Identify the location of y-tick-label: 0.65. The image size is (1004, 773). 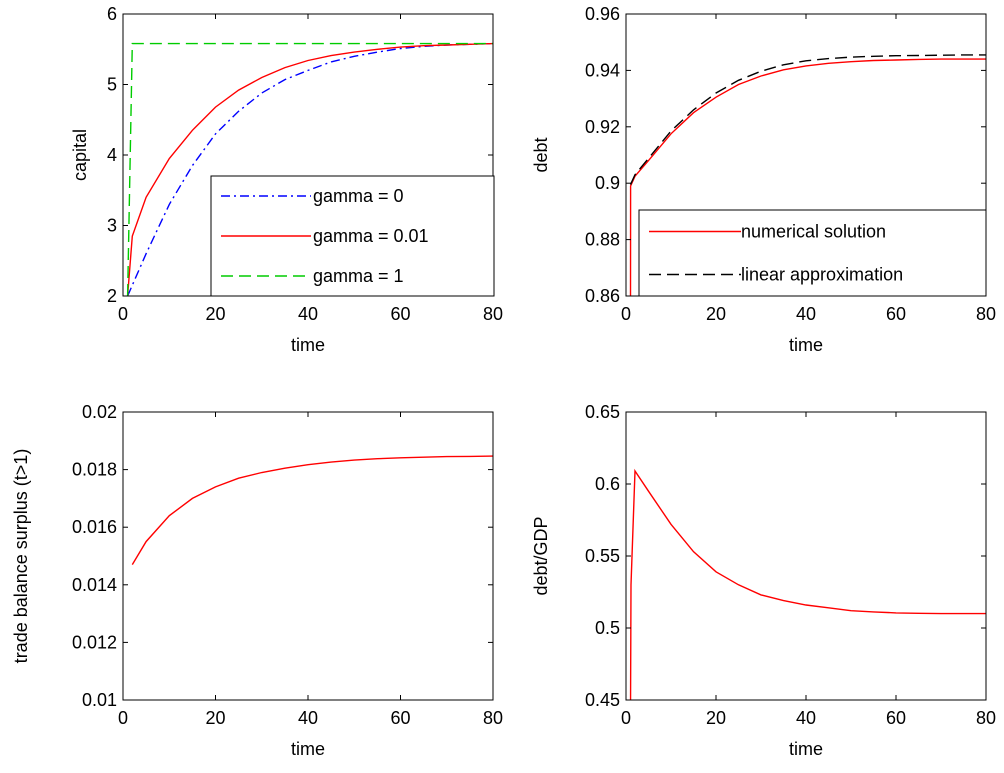
(602, 412).